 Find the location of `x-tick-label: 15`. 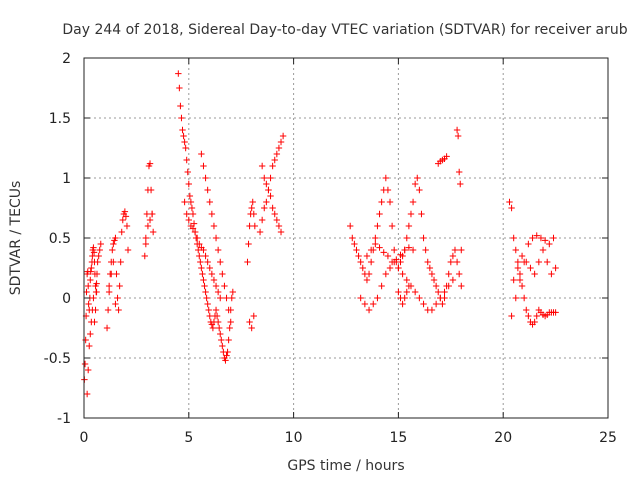

x-tick-label: 15 is located at coordinates (398, 438).